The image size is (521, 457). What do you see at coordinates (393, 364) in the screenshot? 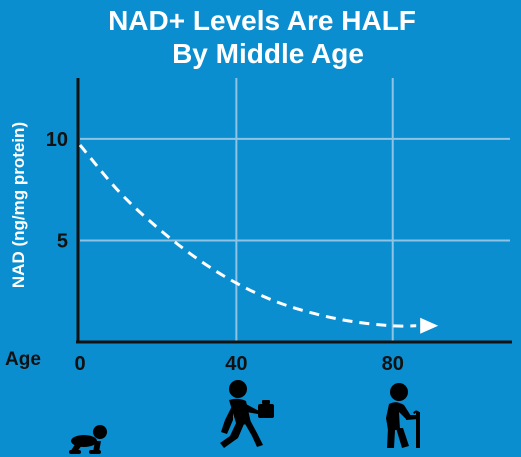
I see `x-tick-label: 80` at bounding box center [393, 364].